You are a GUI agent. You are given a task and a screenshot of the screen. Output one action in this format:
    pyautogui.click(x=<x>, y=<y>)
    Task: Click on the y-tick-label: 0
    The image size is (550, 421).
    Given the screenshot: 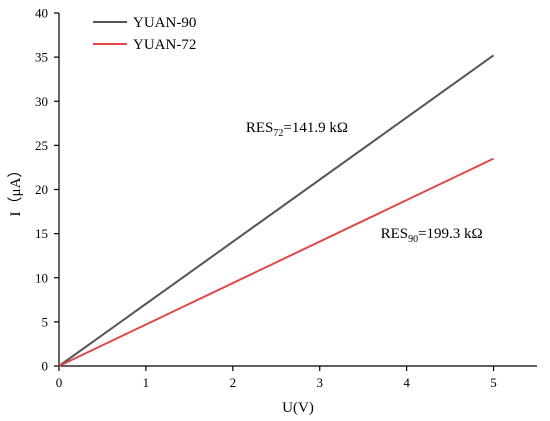 What is the action you would take?
    pyautogui.click(x=45, y=366)
    